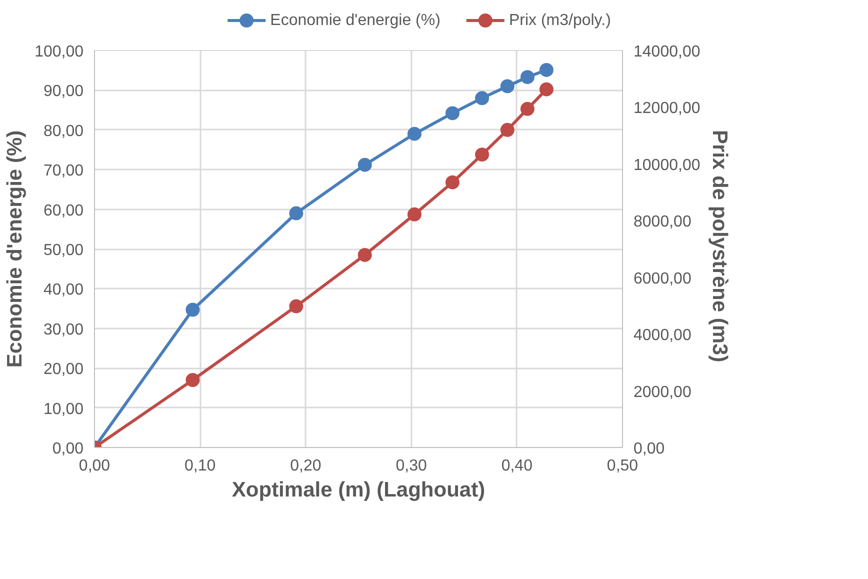 The image size is (868, 579). Describe the element at coordinates (411, 466) in the screenshot. I see `x-tick-label: 0,30` at that location.